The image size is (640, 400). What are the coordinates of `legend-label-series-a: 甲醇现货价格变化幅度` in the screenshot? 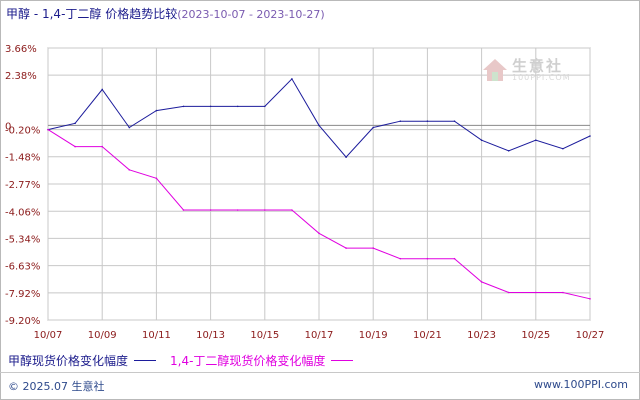 It's located at (68, 361).